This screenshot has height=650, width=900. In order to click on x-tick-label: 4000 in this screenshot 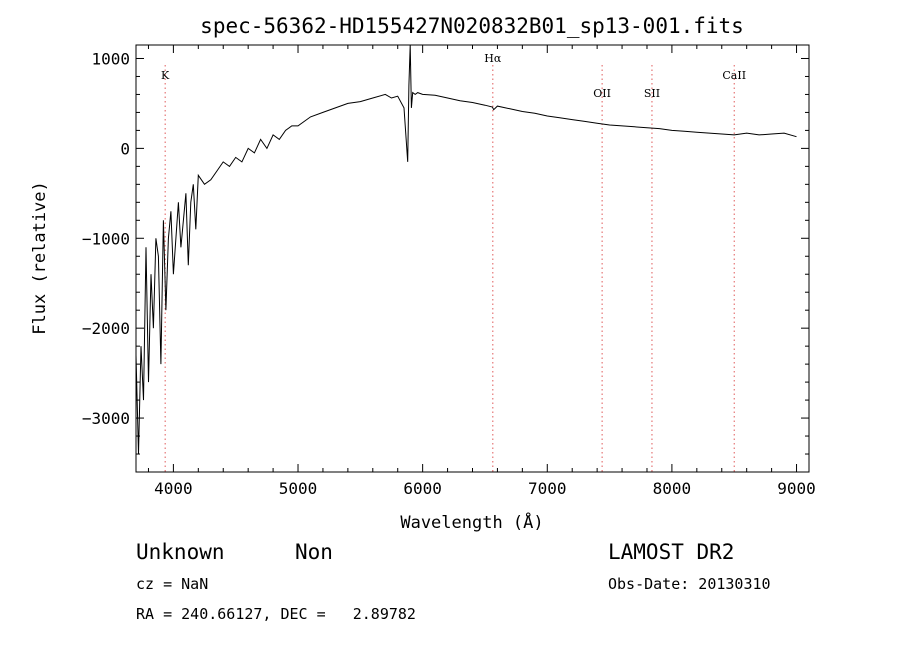, I will do `click(173, 488)`.